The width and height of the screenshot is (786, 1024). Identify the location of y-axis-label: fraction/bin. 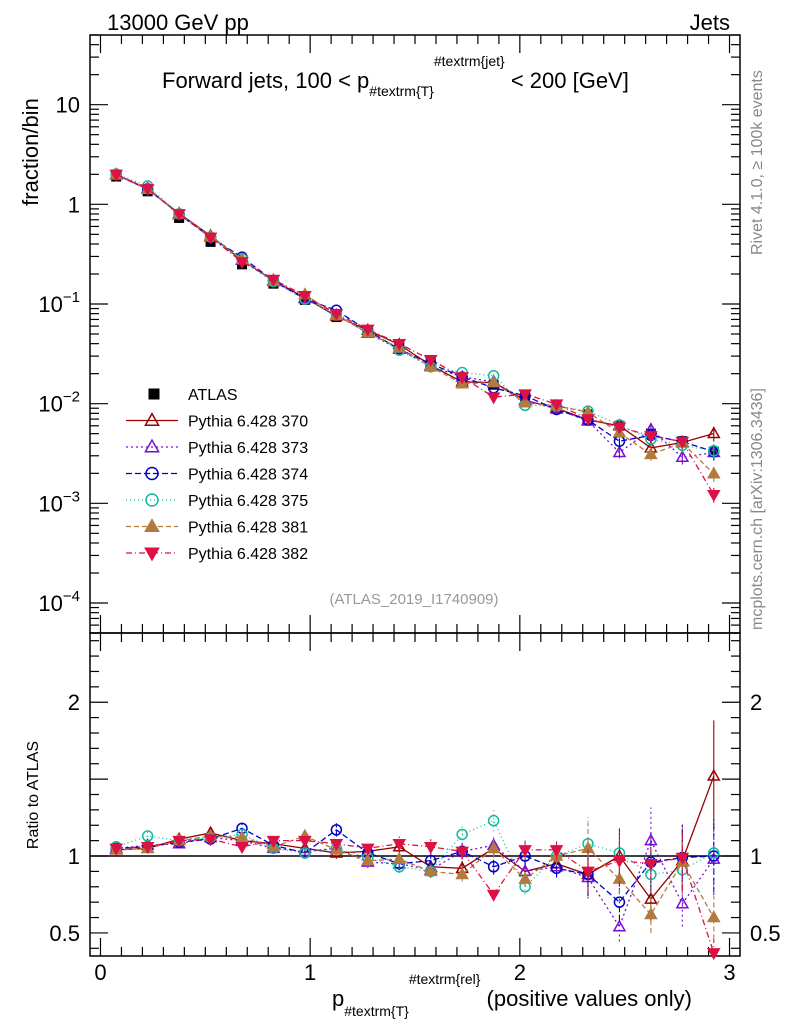
(30, 152).